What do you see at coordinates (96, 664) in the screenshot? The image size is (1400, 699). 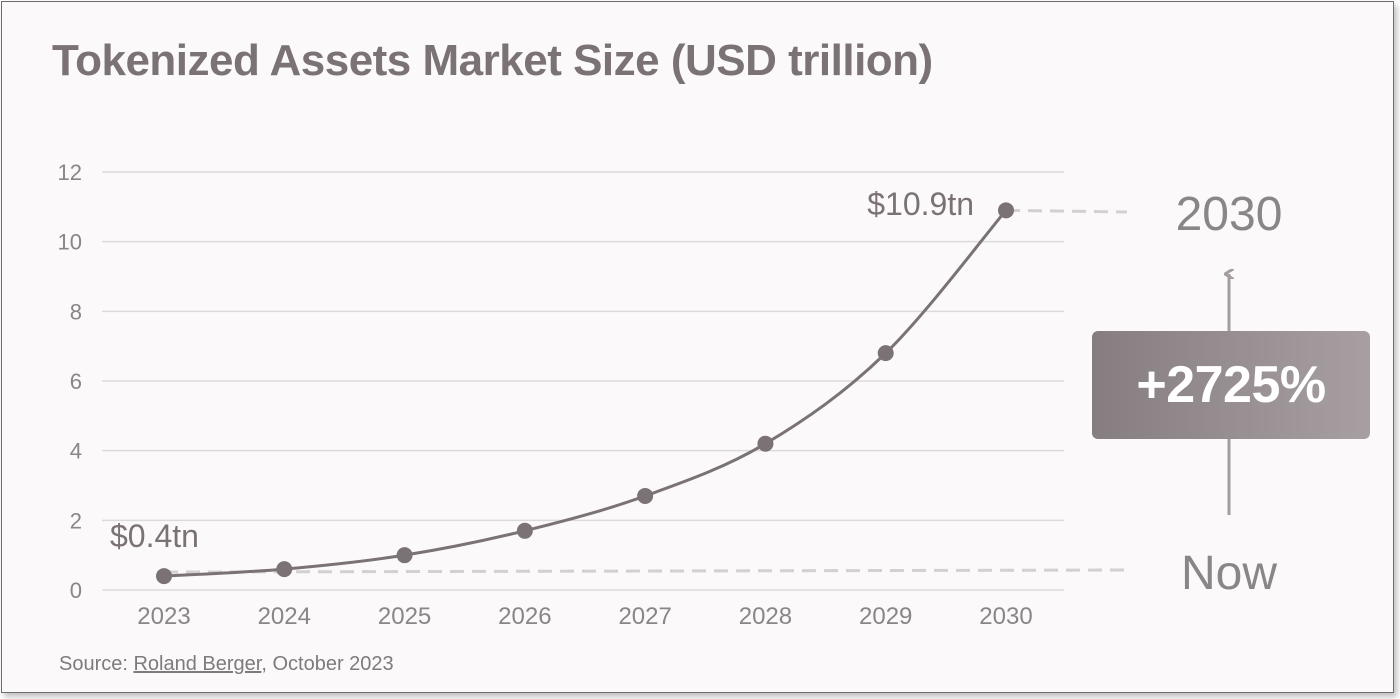 I see `source-prefix: Source:` at bounding box center [96, 664].